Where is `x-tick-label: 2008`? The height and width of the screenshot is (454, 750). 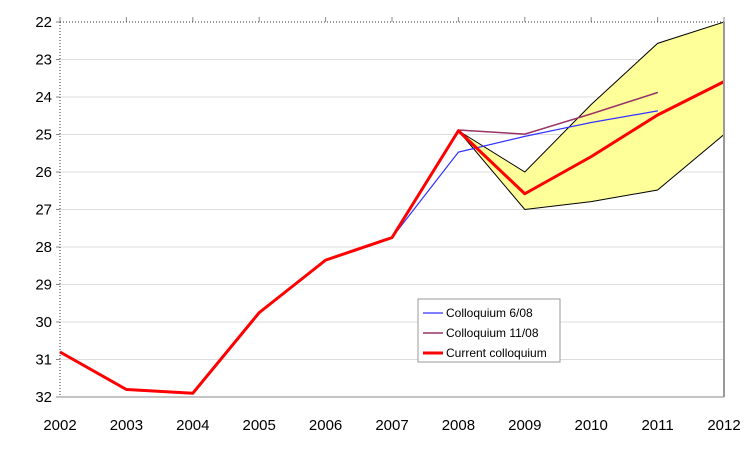 x-tick-label: 2008 is located at coordinates (458, 425).